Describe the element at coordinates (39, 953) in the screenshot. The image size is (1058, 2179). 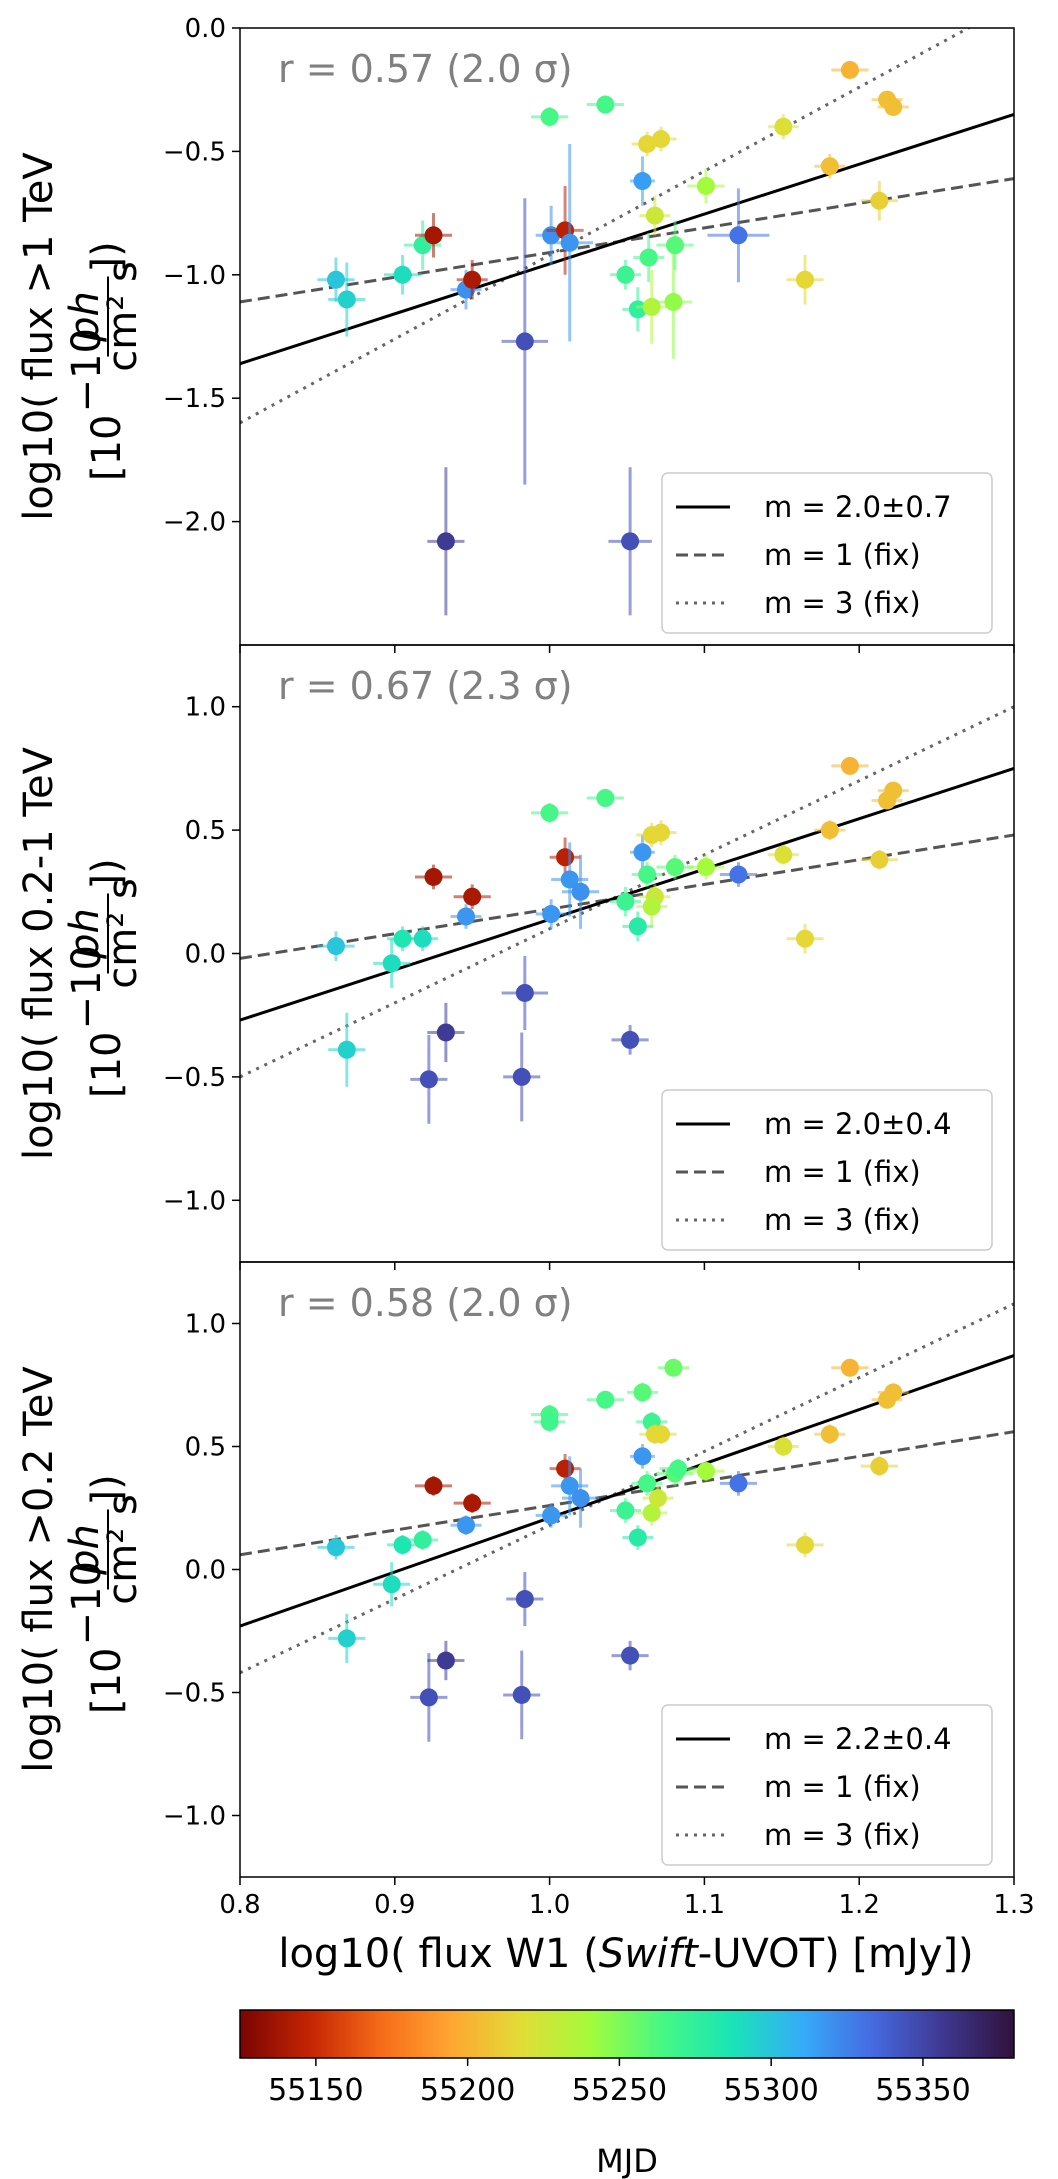
I see `y-axis-label-line1: log10( flux 0.2-1 TeV` at that location.